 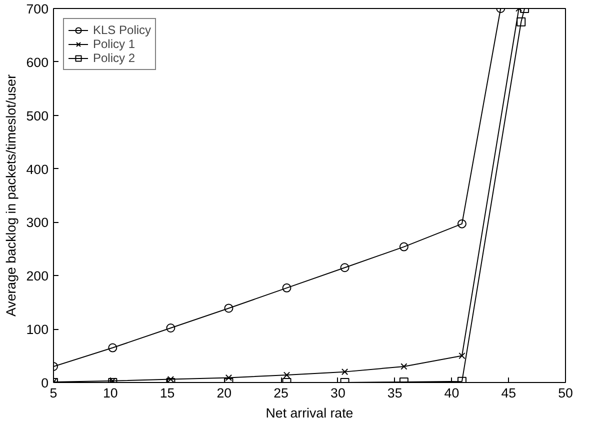 What do you see at coordinates (37, 330) in the screenshot?
I see `y-tick-label: 100` at bounding box center [37, 330].